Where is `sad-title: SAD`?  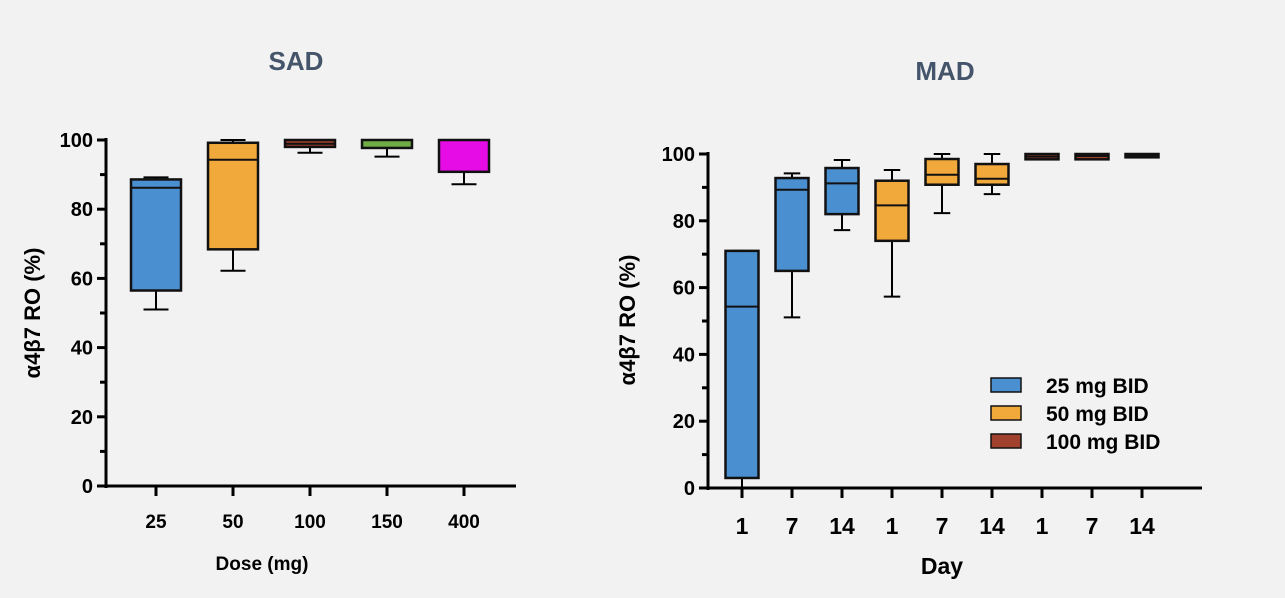 sad-title: SAD is located at coordinates (296, 61).